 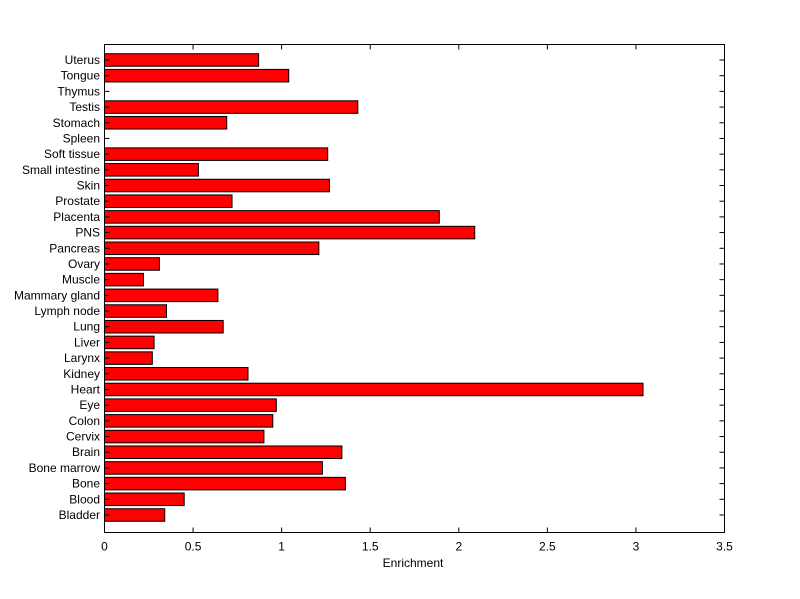 What do you see at coordinates (216, 154) in the screenshot?
I see `bar-soft-tissue` at bounding box center [216, 154].